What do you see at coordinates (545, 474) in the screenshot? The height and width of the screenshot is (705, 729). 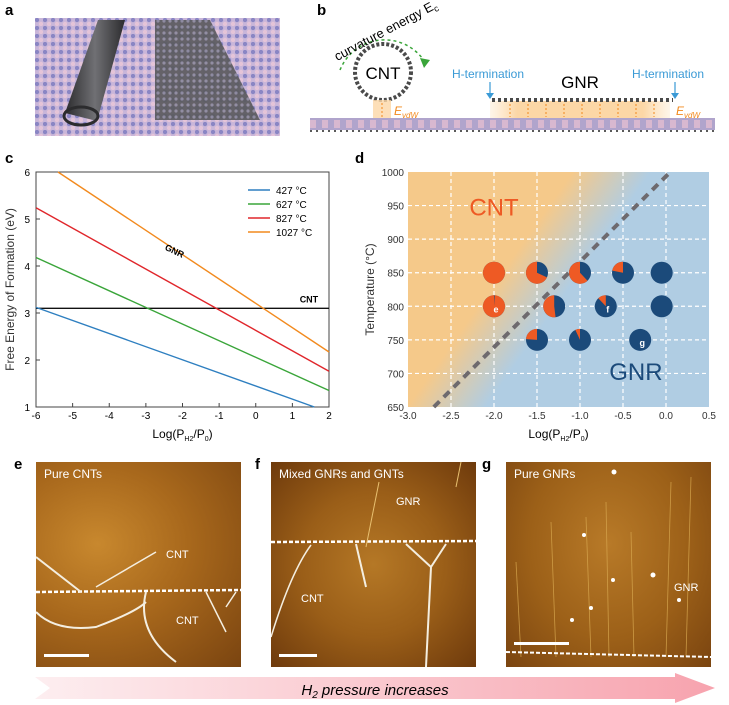 I see `afm-caption-g: Pure GNRs` at bounding box center [545, 474].